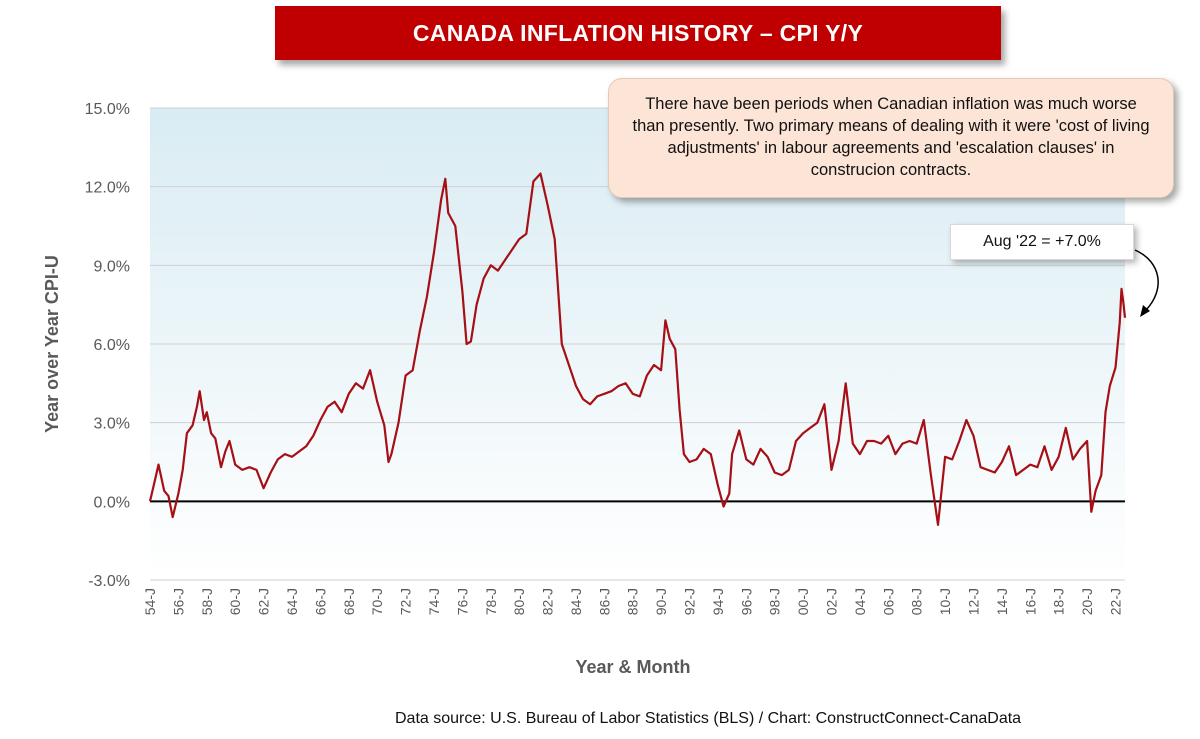 This screenshot has height=739, width=1200. I want to click on x-tick-label: 88-J, so click(633, 601).